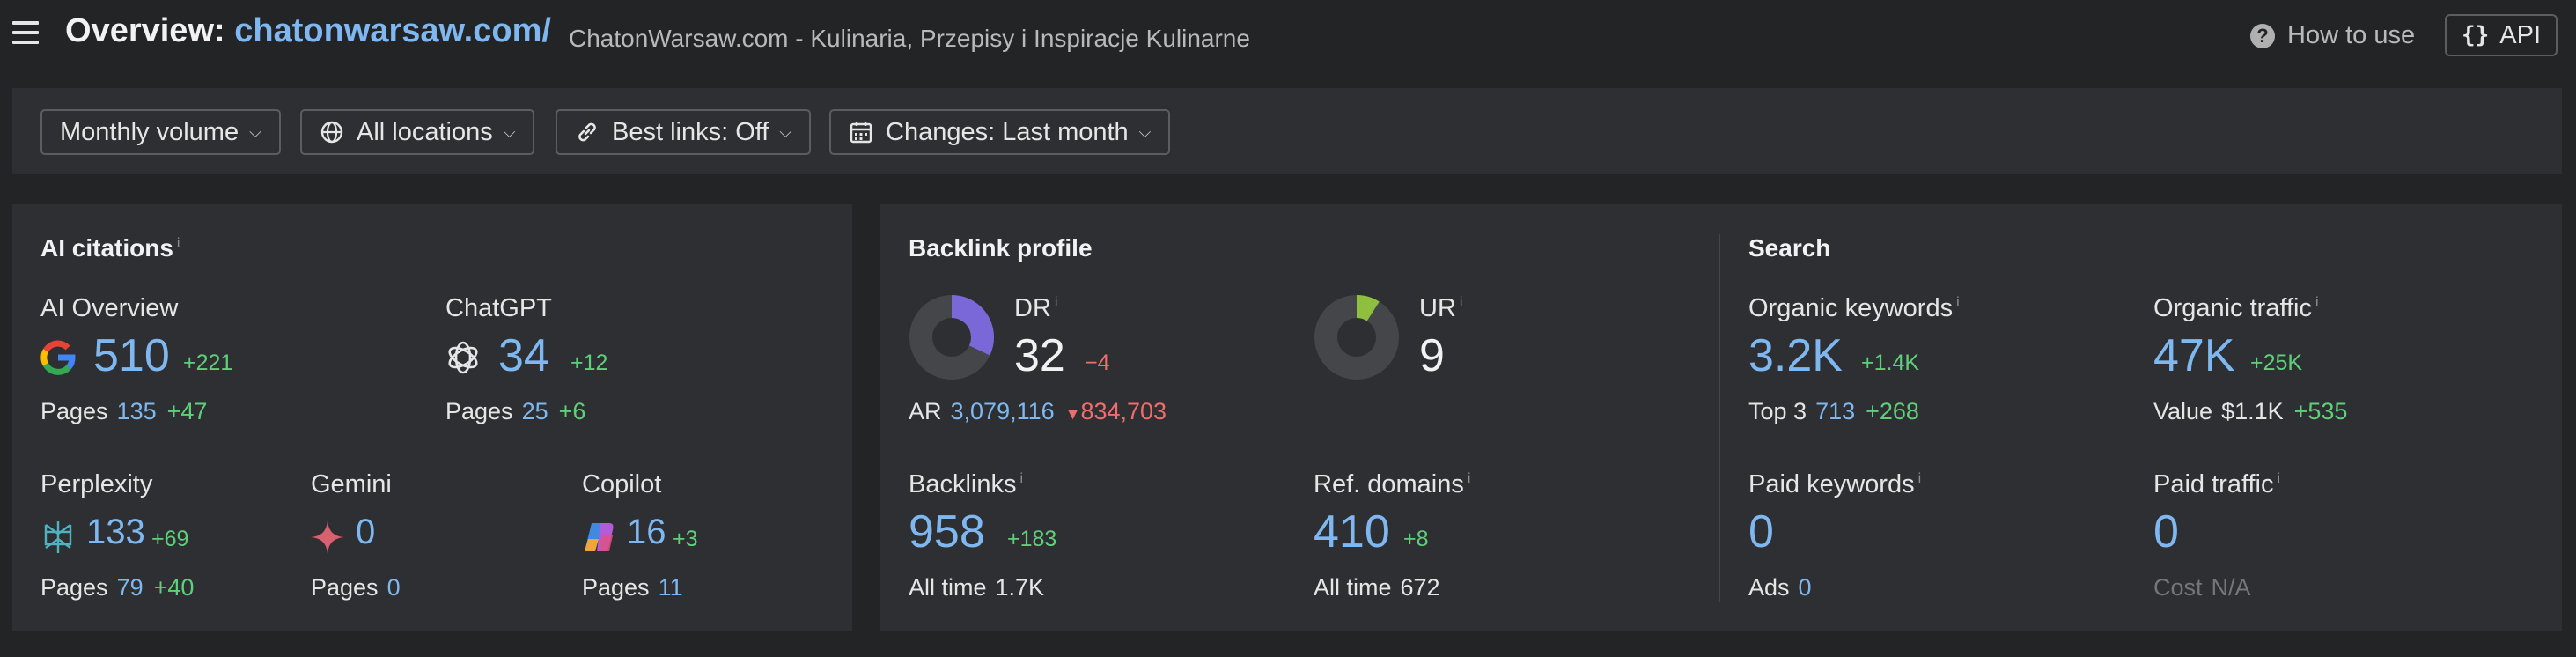 The height and width of the screenshot is (657, 2576). Describe the element at coordinates (1097, 363) in the screenshot. I see `dr-delta: −4` at that location.